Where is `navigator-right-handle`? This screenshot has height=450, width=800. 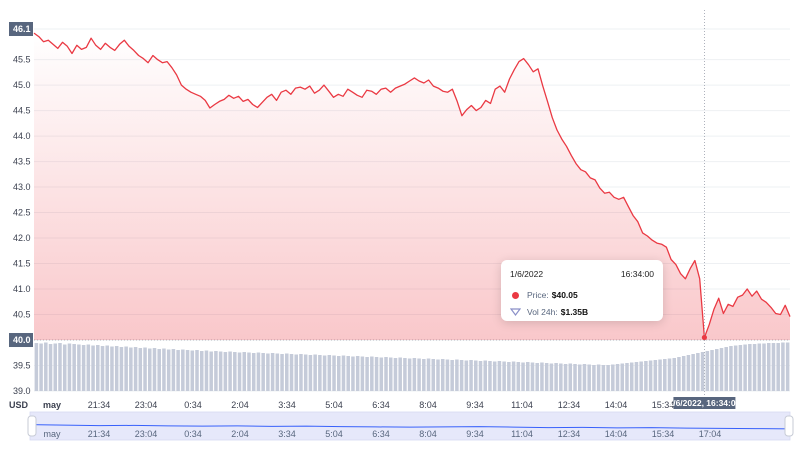 navigator-right-handle is located at coordinates (789, 426).